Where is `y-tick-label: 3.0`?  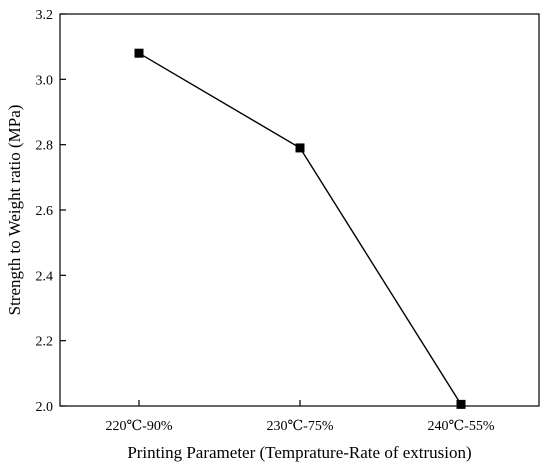
y-tick-label: 3.0 is located at coordinates (45, 80).